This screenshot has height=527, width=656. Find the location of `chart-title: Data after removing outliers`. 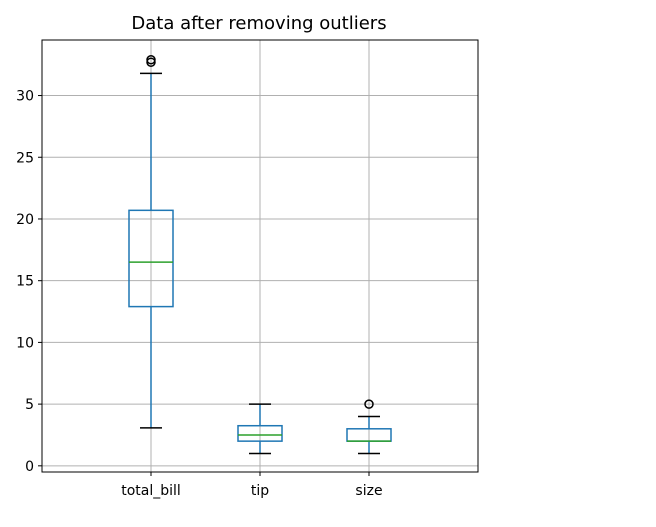

chart-title: Data after removing outliers is located at coordinates (258, 23).